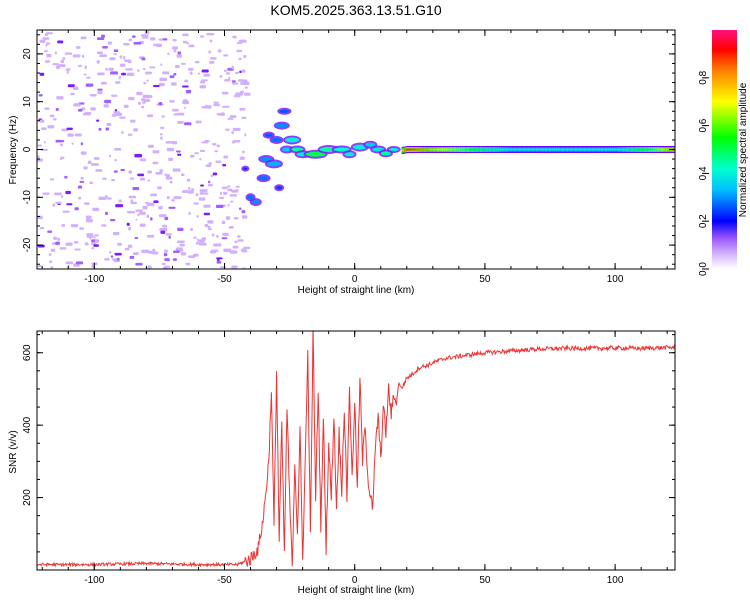 Image resolution: width=750 pixels, height=605 pixels. What do you see at coordinates (703, 221) in the screenshot?
I see `colorbar-tick-label: 0.2` at bounding box center [703, 221].